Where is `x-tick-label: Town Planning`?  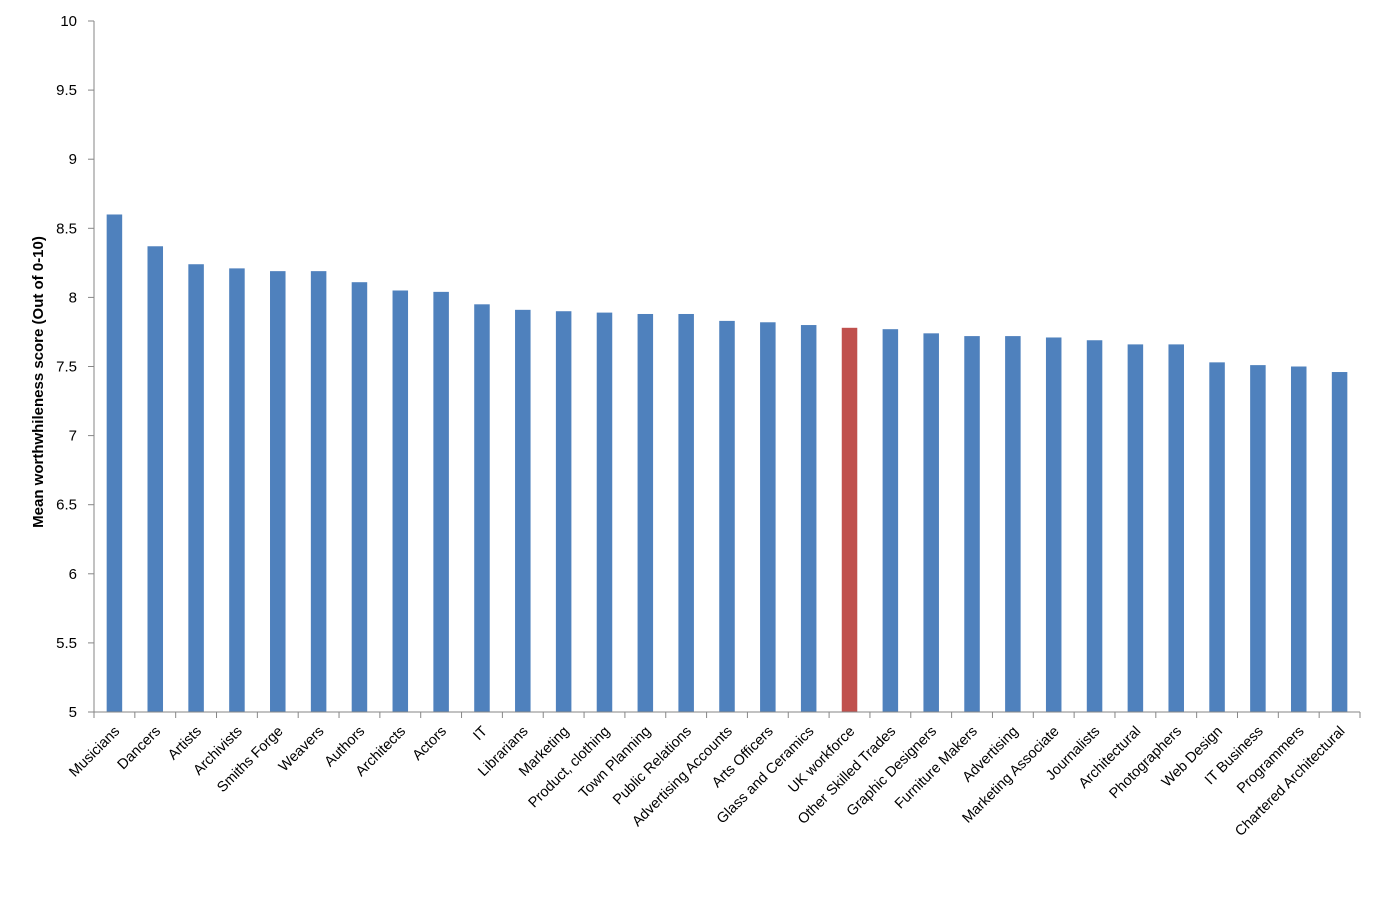 x-tick-label: Town Planning is located at coordinates (615, 763).